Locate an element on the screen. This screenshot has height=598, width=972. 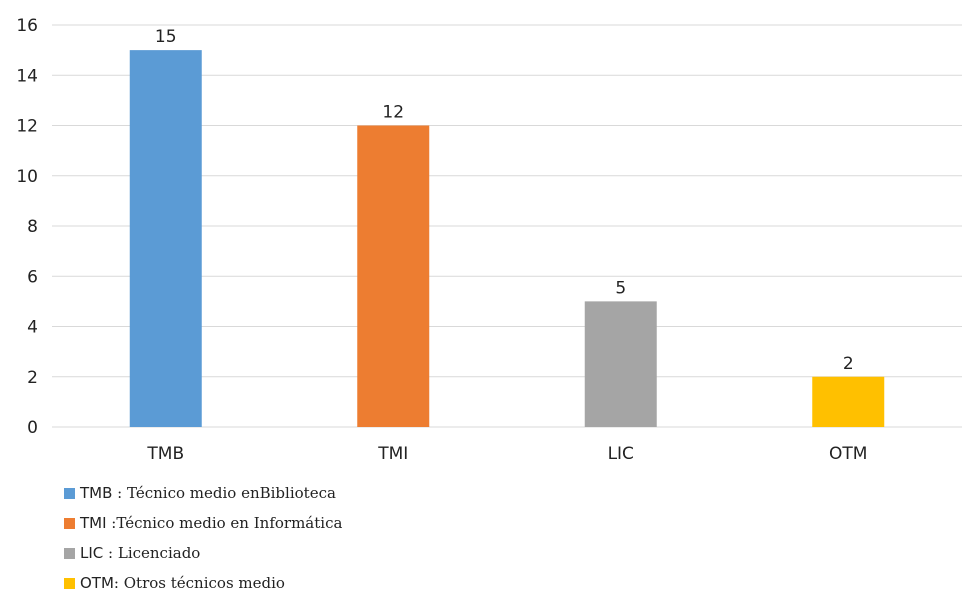
y-tick-label: 2 is located at coordinates (32, 378).